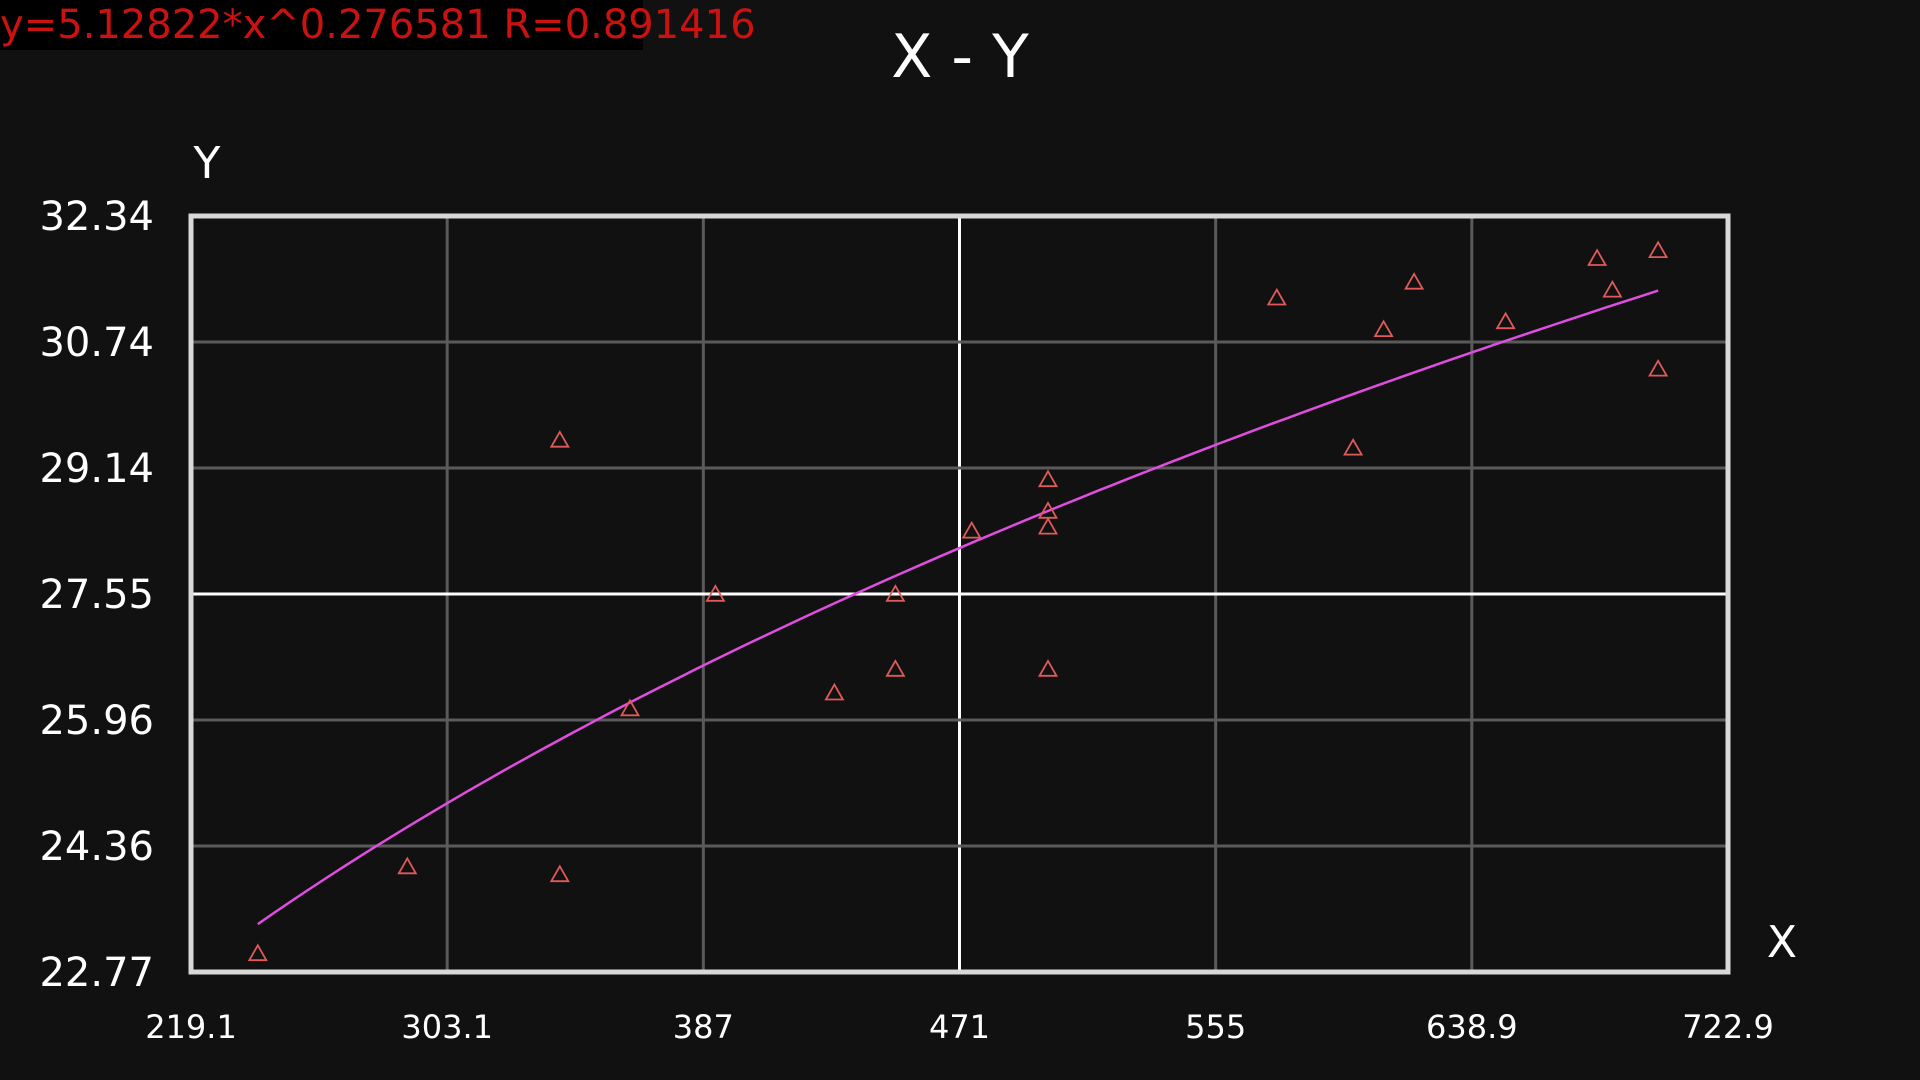  Describe the element at coordinates (960, 57) in the screenshot. I see `chart-title: X - Y` at that location.